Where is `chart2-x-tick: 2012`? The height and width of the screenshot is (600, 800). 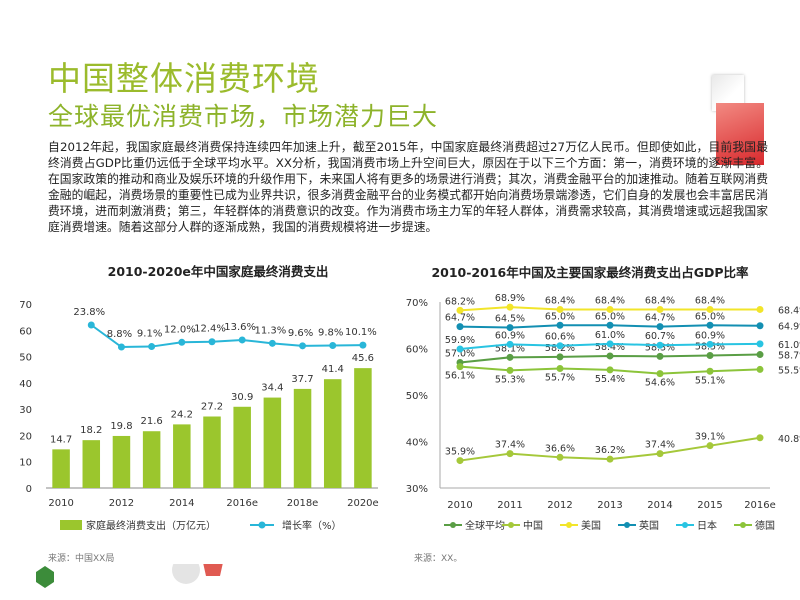
chart2-x-tick: 2012 is located at coordinates (559, 505).